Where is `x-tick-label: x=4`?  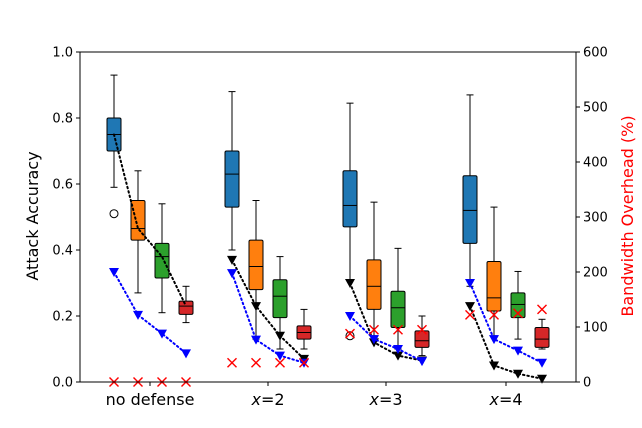 x-tick-label: x=4 is located at coordinates (505, 399).